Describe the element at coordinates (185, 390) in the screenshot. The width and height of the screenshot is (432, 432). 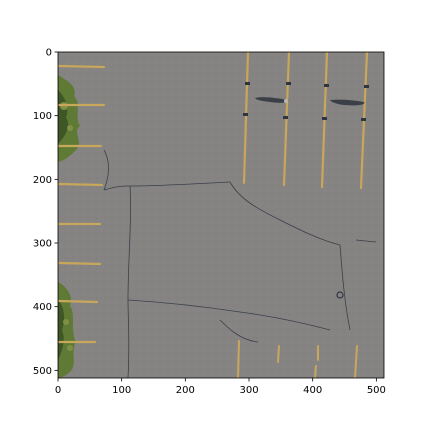
I see `x-tick-label: 200` at that location.